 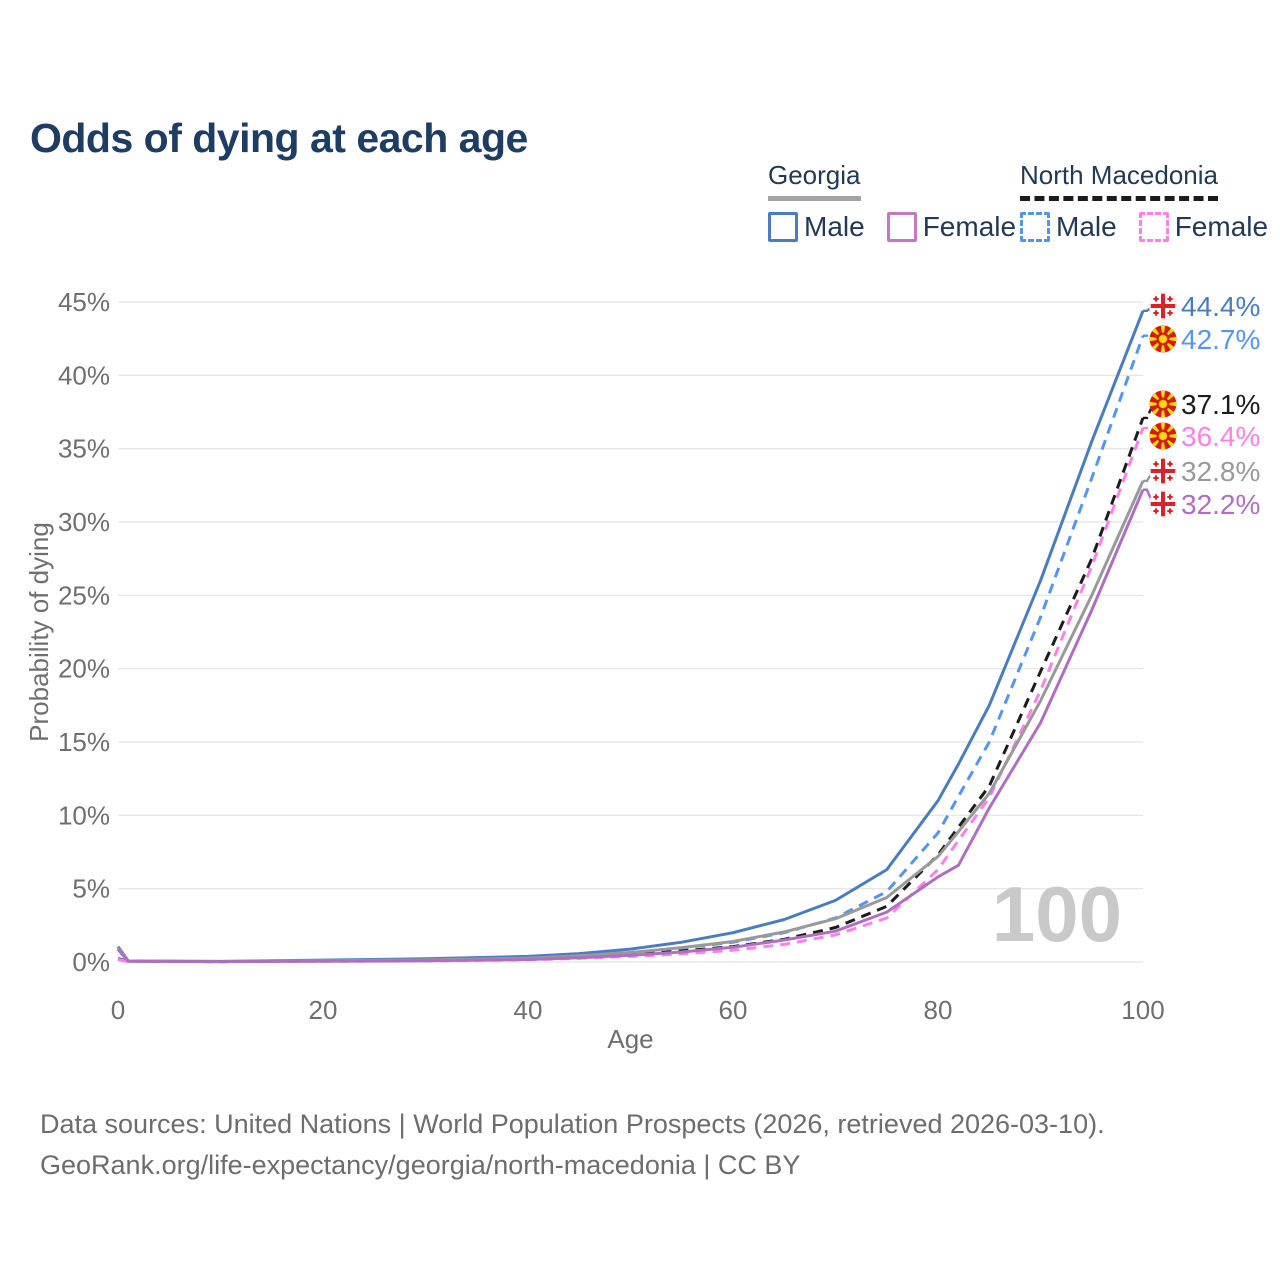 I want to click on legend-label-georgia-male: Male, so click(x=834, y=226).